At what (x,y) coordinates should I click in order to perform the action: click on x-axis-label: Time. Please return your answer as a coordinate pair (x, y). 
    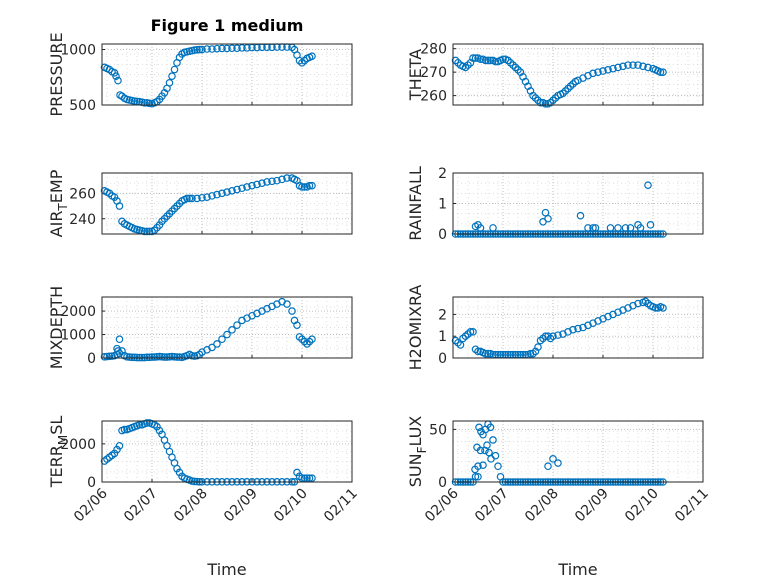
    Looking at the image, I should click on (577, 569).